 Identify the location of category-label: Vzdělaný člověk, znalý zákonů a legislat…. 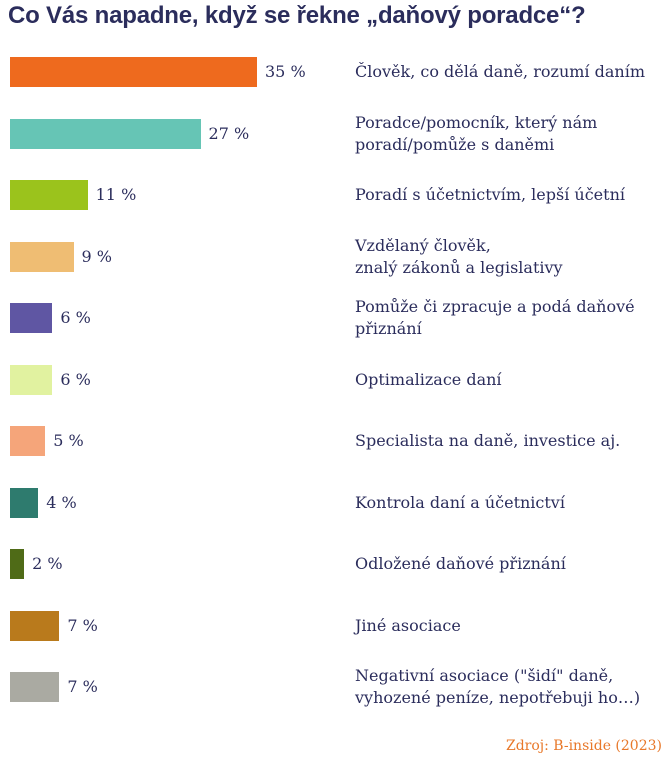
(459, 256).